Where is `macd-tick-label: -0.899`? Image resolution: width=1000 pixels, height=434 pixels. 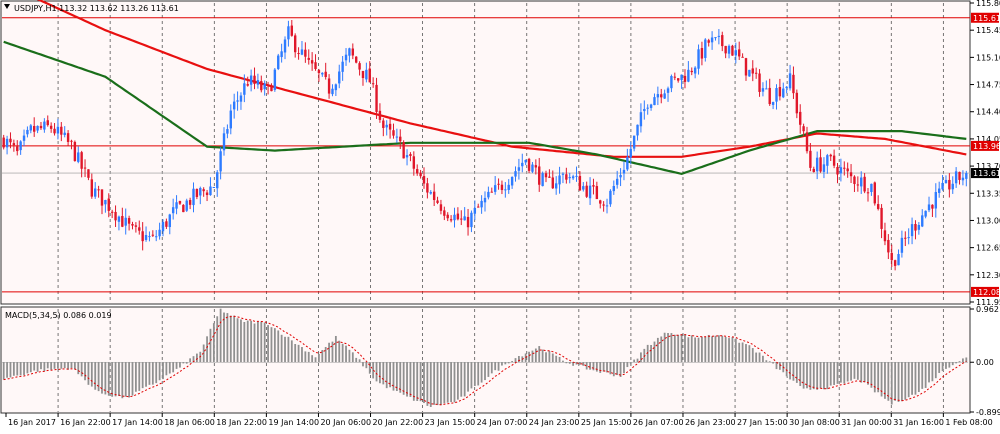
macd-tick-label: -0.899 is located at coordinates (988, 412).